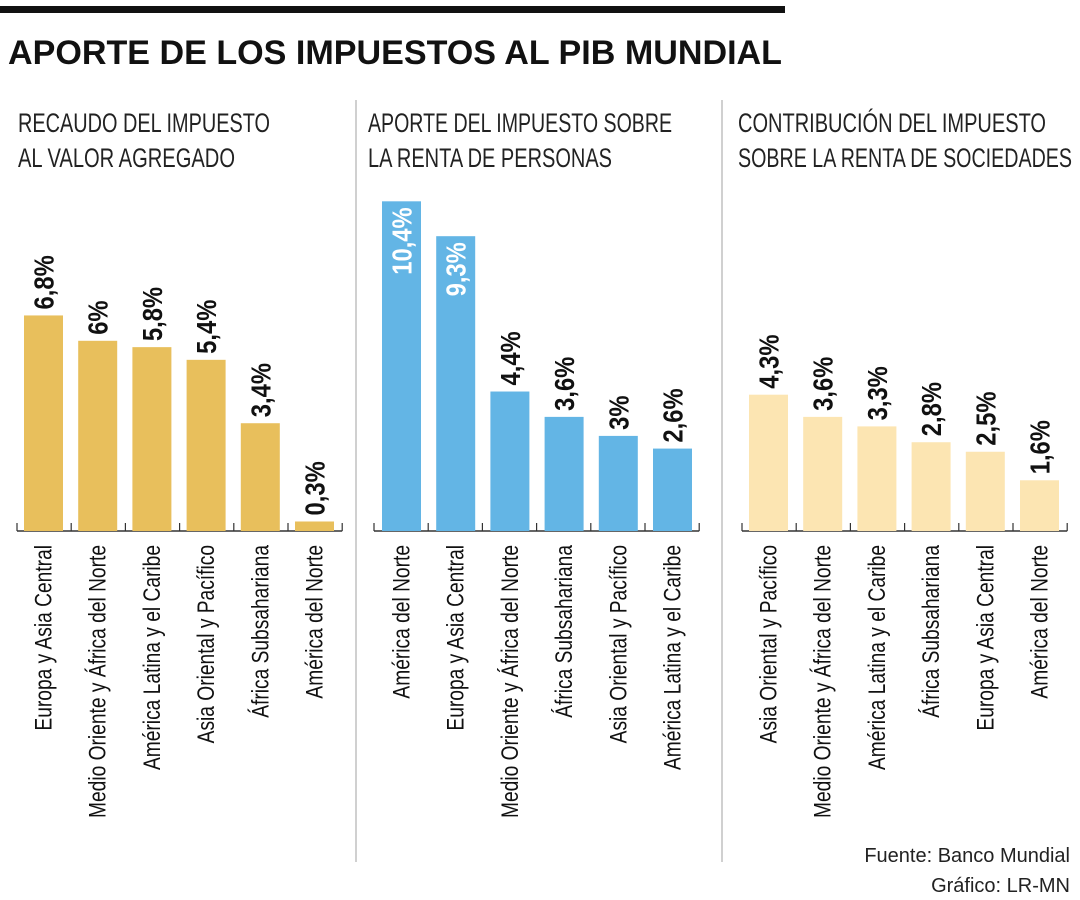  What do you see at coordinates (395, 53) in the screenshot?
I see `page-title: APORTE DE LOS IMPUESTOS AL PIB MUNDIAL` at bounding box center [395, 53].